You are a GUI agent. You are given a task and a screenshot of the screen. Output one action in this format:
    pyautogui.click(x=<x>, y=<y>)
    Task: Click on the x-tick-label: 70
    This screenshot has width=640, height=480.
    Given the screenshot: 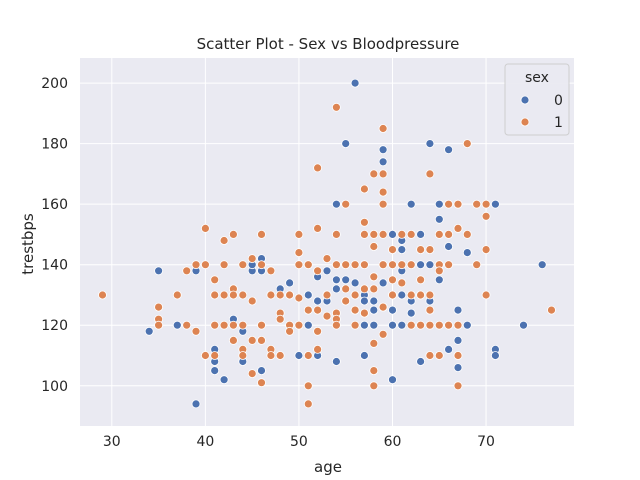 What is the action you would take?
    pyautogui.click(x=486, y=442)
    